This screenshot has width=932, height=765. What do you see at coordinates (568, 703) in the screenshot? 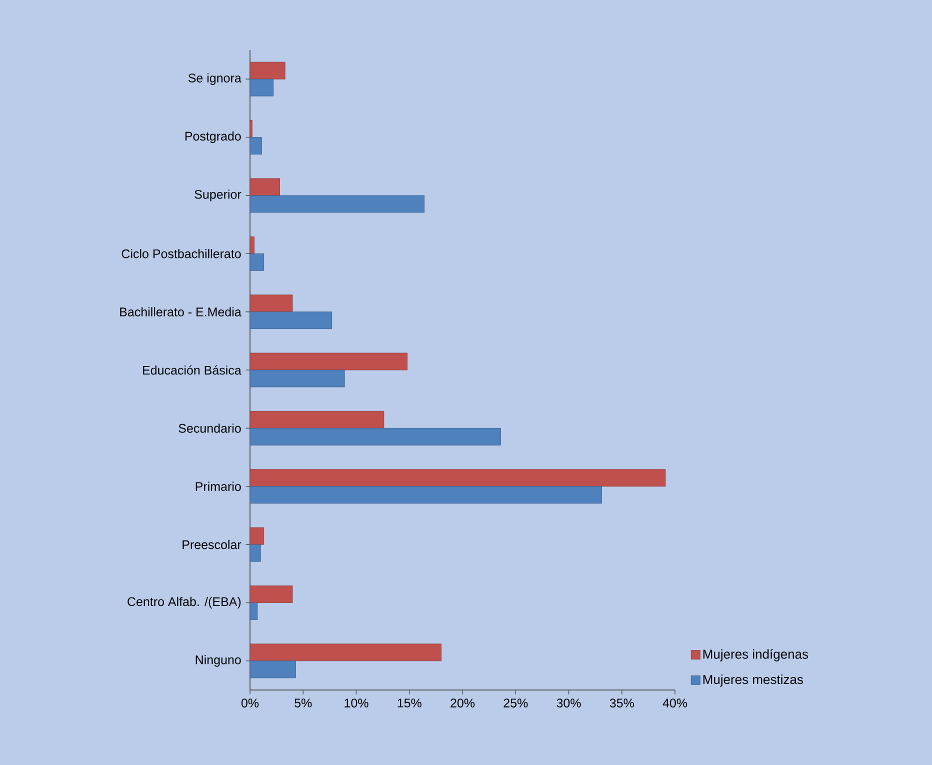
I see `x-tick-label: 30%` at bounding box center [568, 703].